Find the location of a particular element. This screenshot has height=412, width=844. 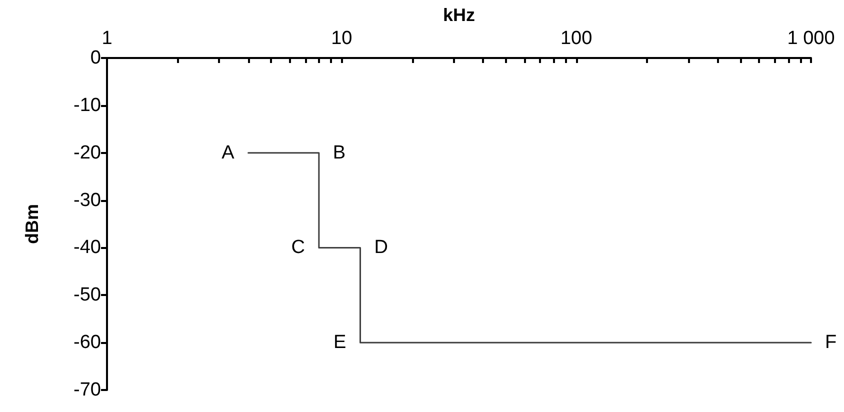

x-tick-label: 100 is located at coordinates (576, 38).